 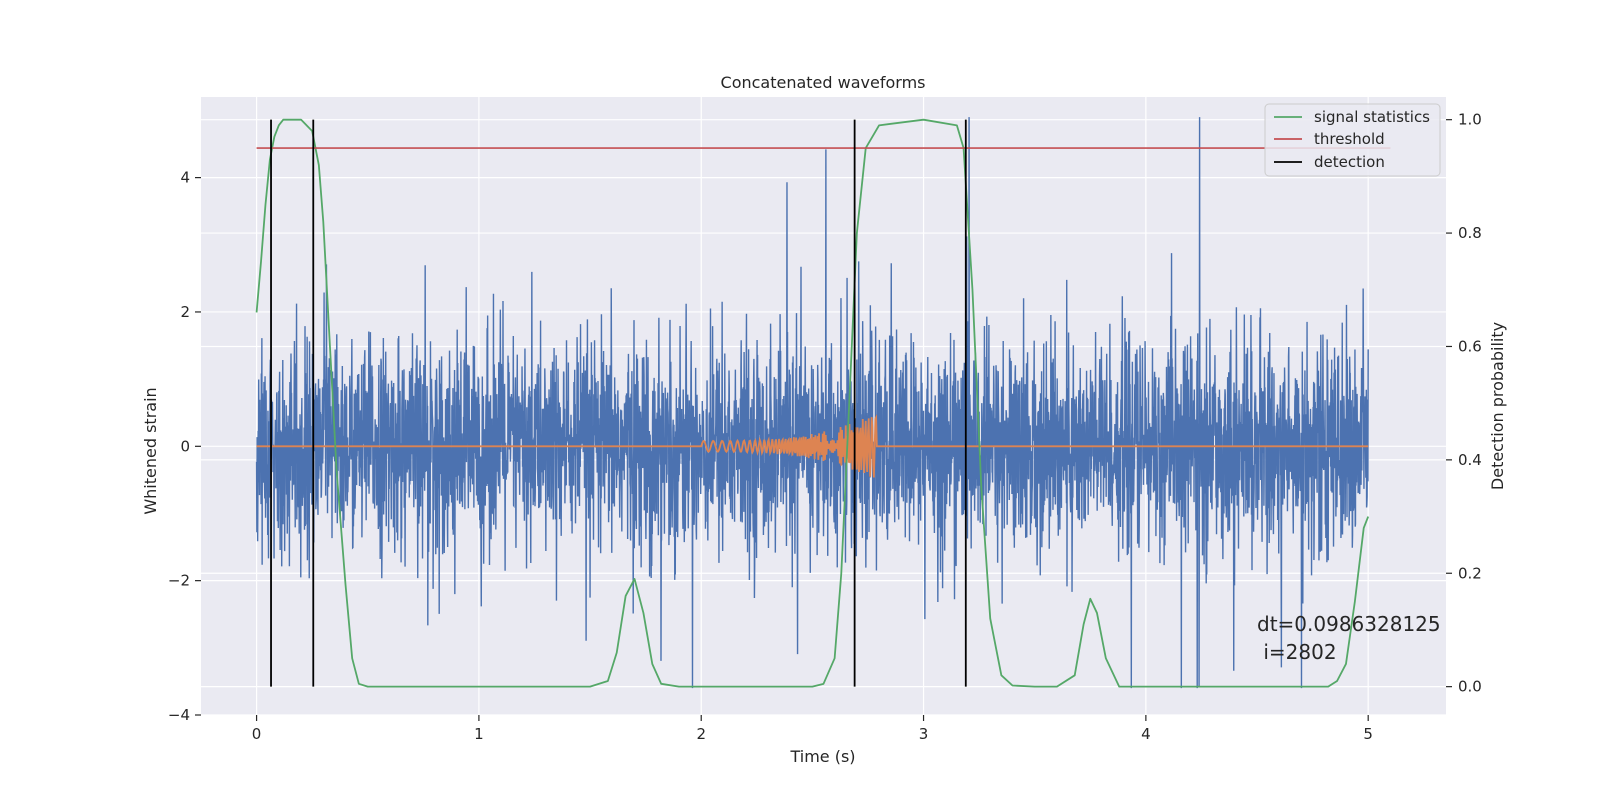 I want to click on y2-tick-label: 0.8, so click(x=1470, y=233).